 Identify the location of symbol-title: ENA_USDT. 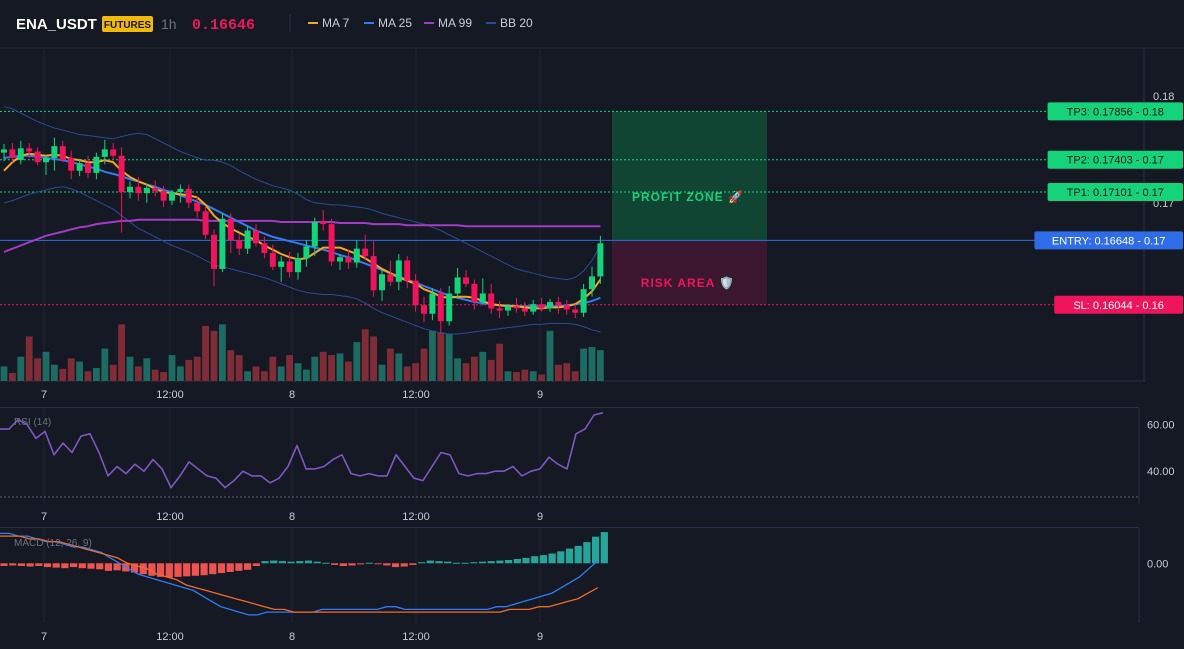
(56, 24).